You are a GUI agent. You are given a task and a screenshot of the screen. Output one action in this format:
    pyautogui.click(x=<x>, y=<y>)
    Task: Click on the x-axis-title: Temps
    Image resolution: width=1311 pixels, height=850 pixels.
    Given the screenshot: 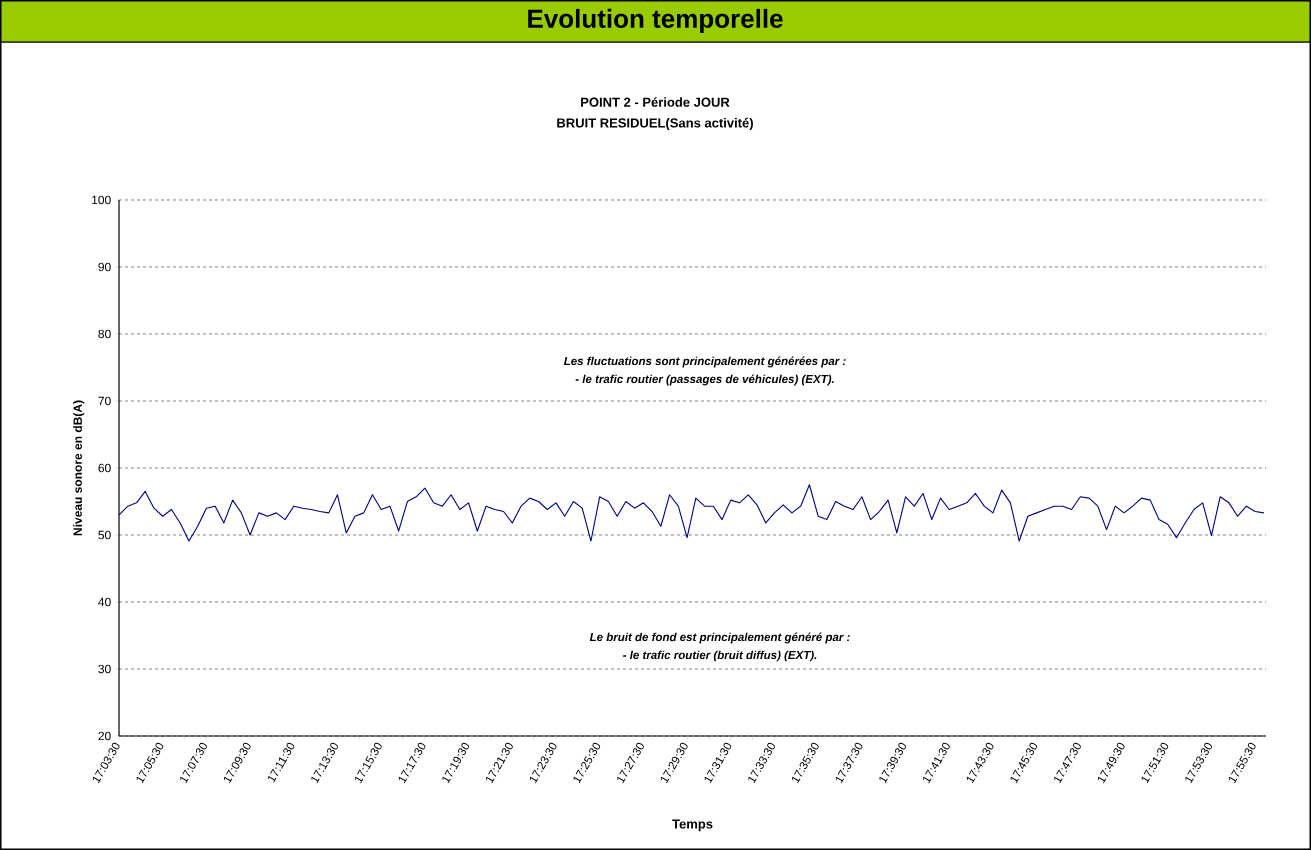 What is the action you would take?
    pyautogui.click(x=692, y=825)
    